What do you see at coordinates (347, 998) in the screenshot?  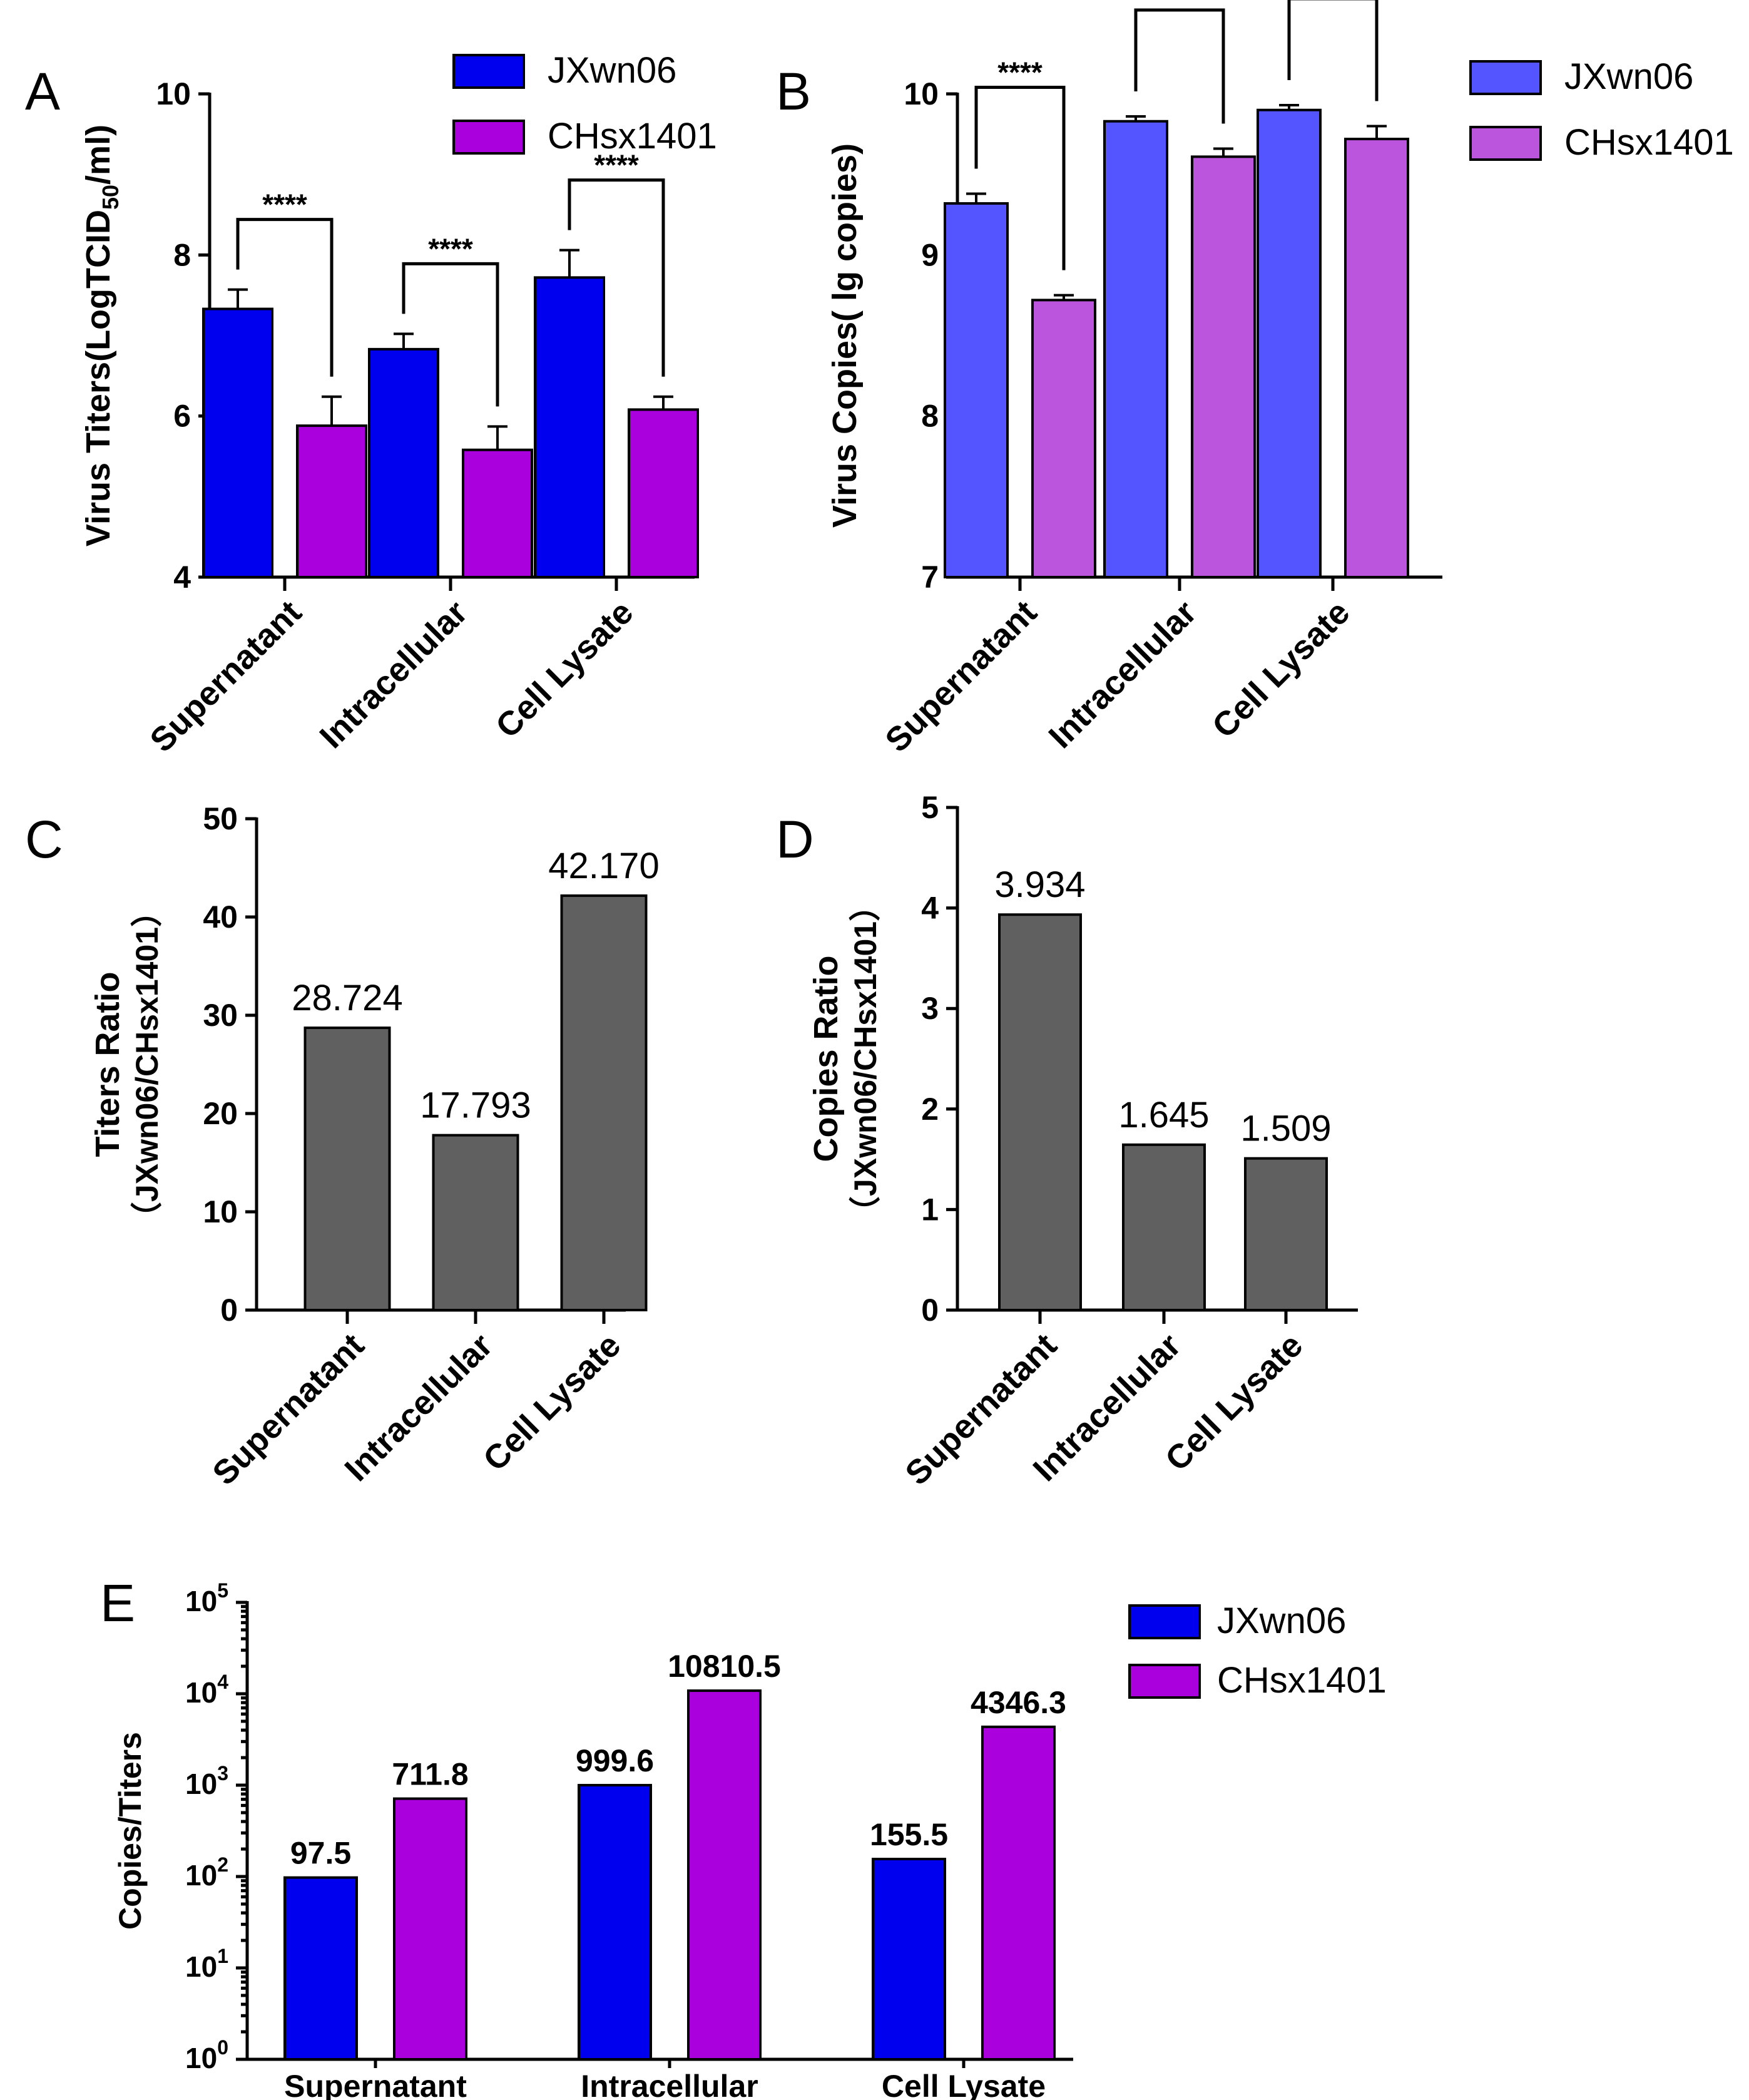 I see `value-label: 28.724` at bounding box center [347, 998].